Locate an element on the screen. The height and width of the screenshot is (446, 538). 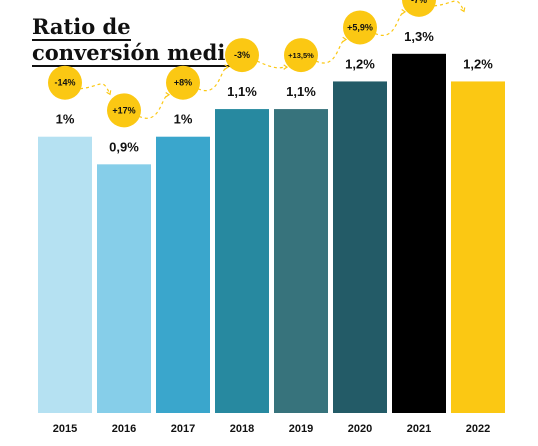
change-arrowhead-2020 is located at coordinates (404, 12).